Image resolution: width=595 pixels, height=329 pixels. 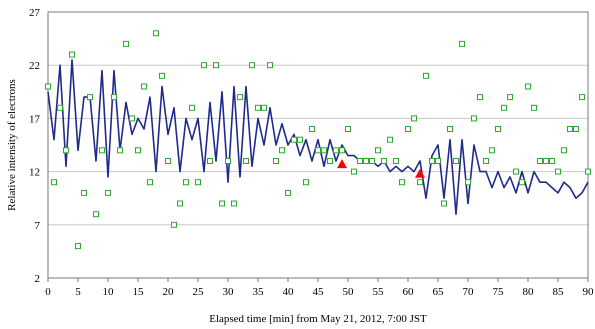 I want to click on y-tick-label: 7, so click(x=38, y=226).